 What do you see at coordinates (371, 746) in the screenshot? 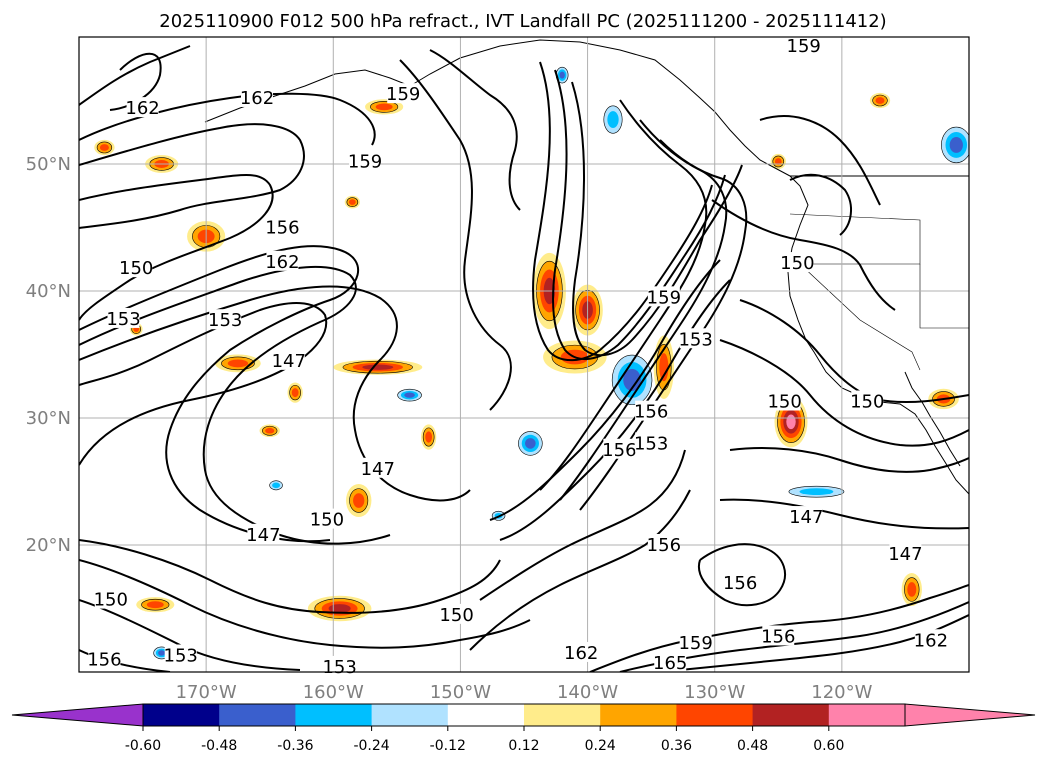
I see `colorbar-tick-label: -0.24` at bounding box center [371, 746].